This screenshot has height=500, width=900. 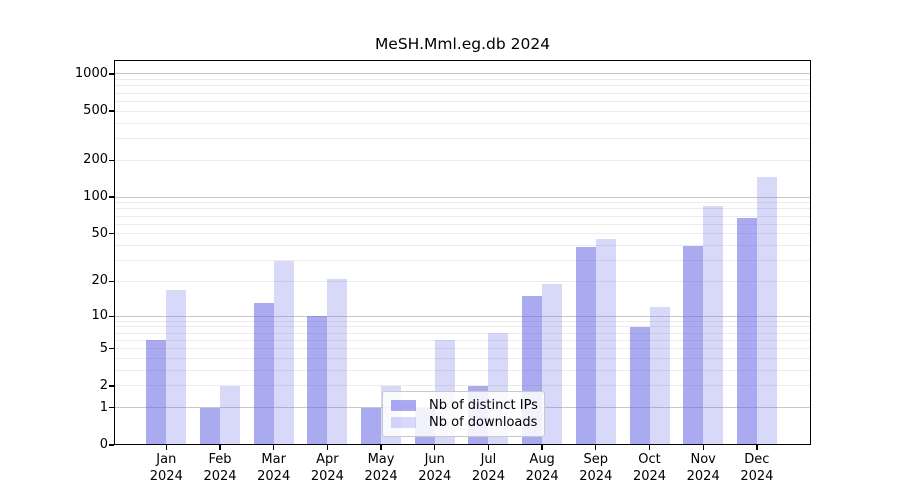 I want to click on y-tick-label: 5, so click(x=103, y=348).